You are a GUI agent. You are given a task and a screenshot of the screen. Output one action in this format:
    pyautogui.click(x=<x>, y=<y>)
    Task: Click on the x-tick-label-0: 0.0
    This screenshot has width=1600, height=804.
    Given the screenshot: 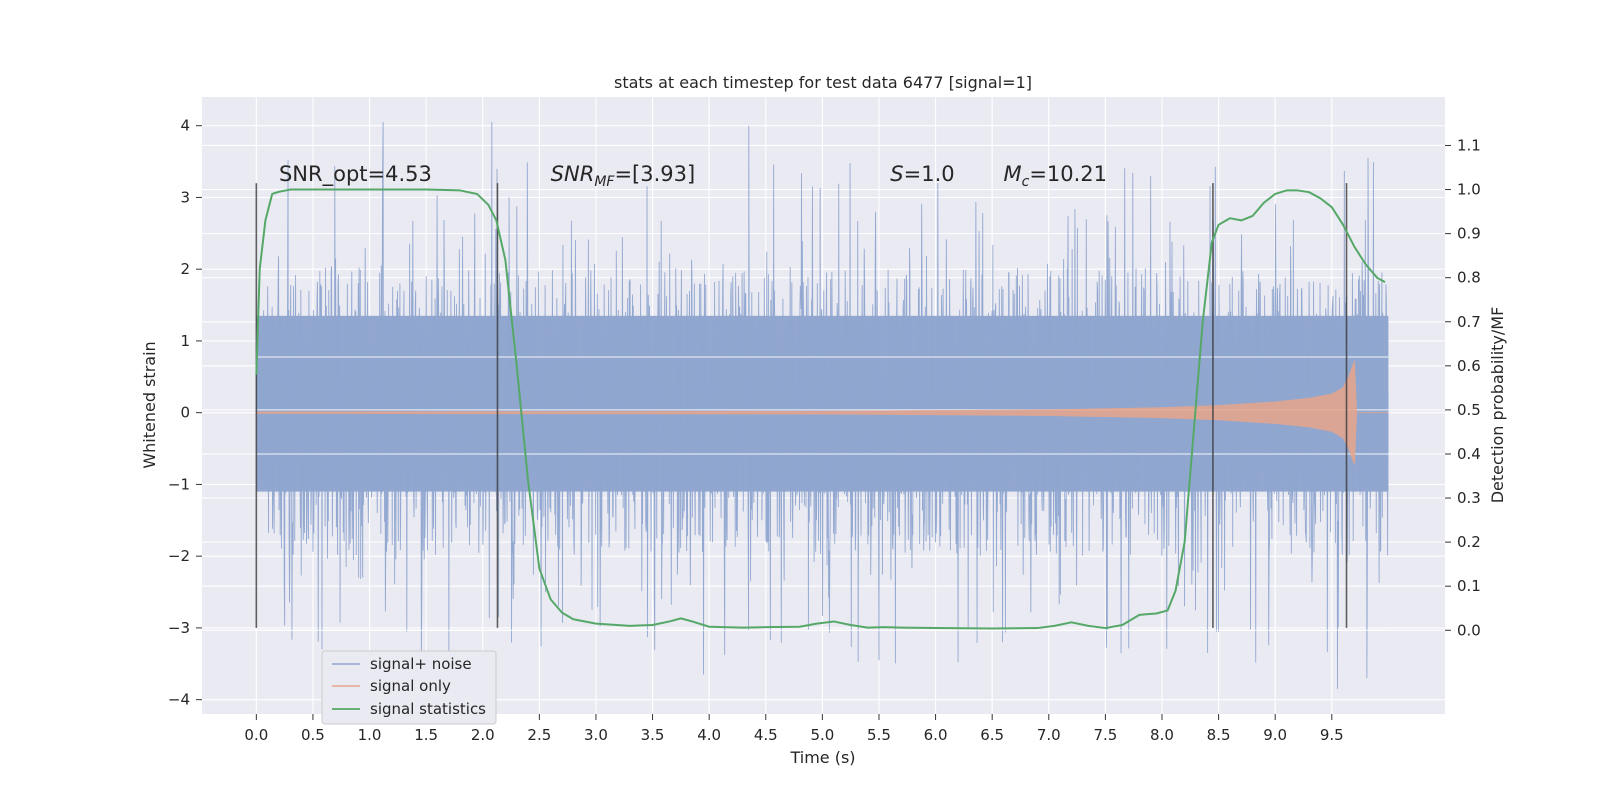 What is the action you would take?
    pyautogui.click(x=256, y=735)
    